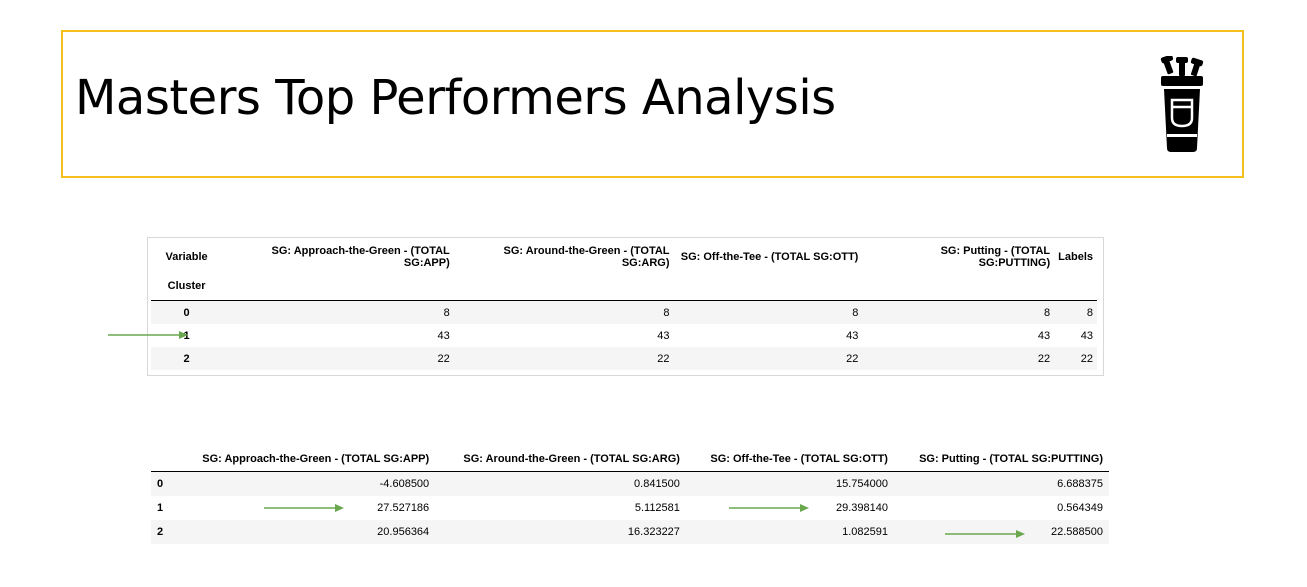 This screenshot has height=587, width=1307. I want to click on page-title: Masters Top Performers Analysis, so click(455, 98).